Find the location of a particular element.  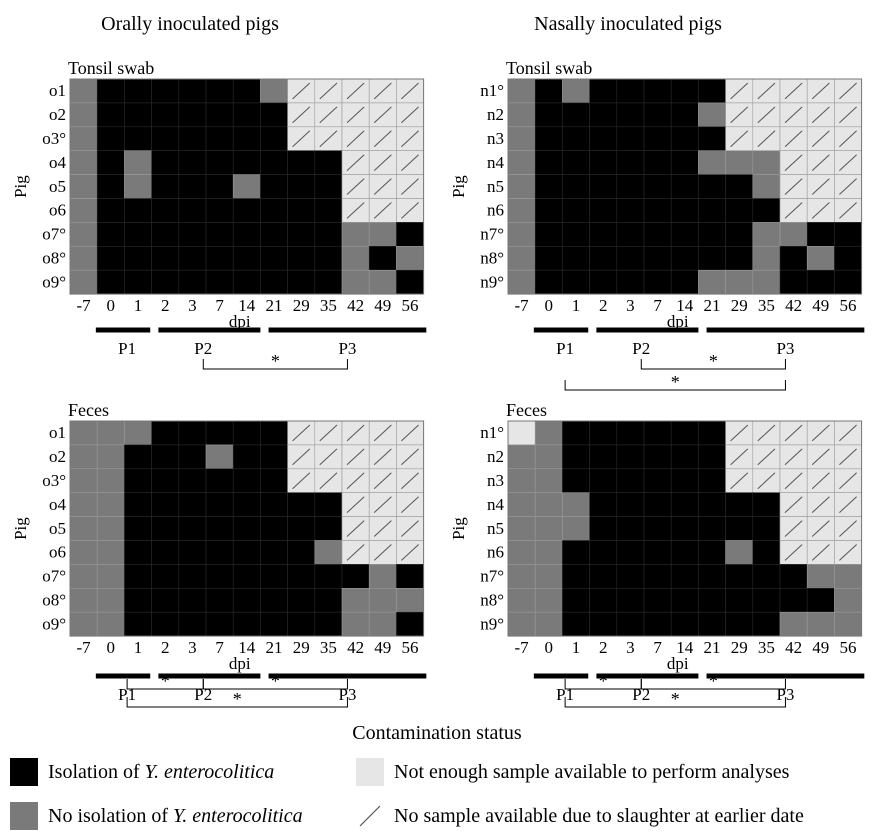

significance-bracket is located at coordinates (275, 364).